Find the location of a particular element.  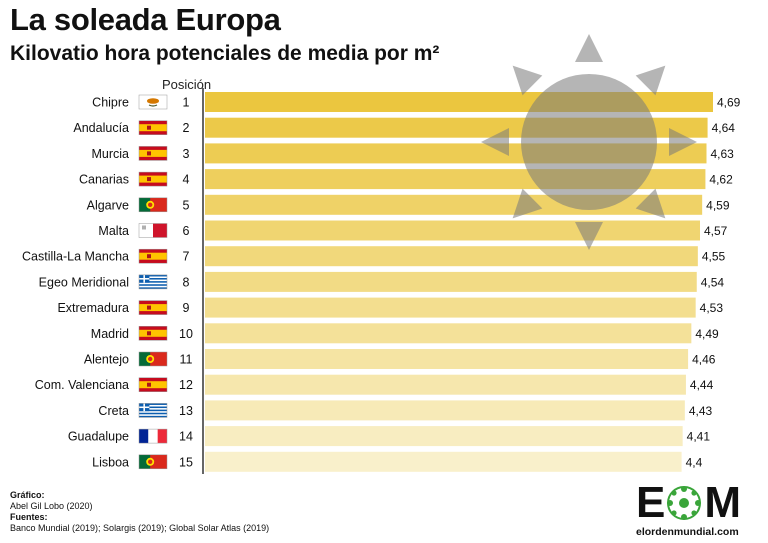

globe-dots-icon is located at coordinates (684, 503).